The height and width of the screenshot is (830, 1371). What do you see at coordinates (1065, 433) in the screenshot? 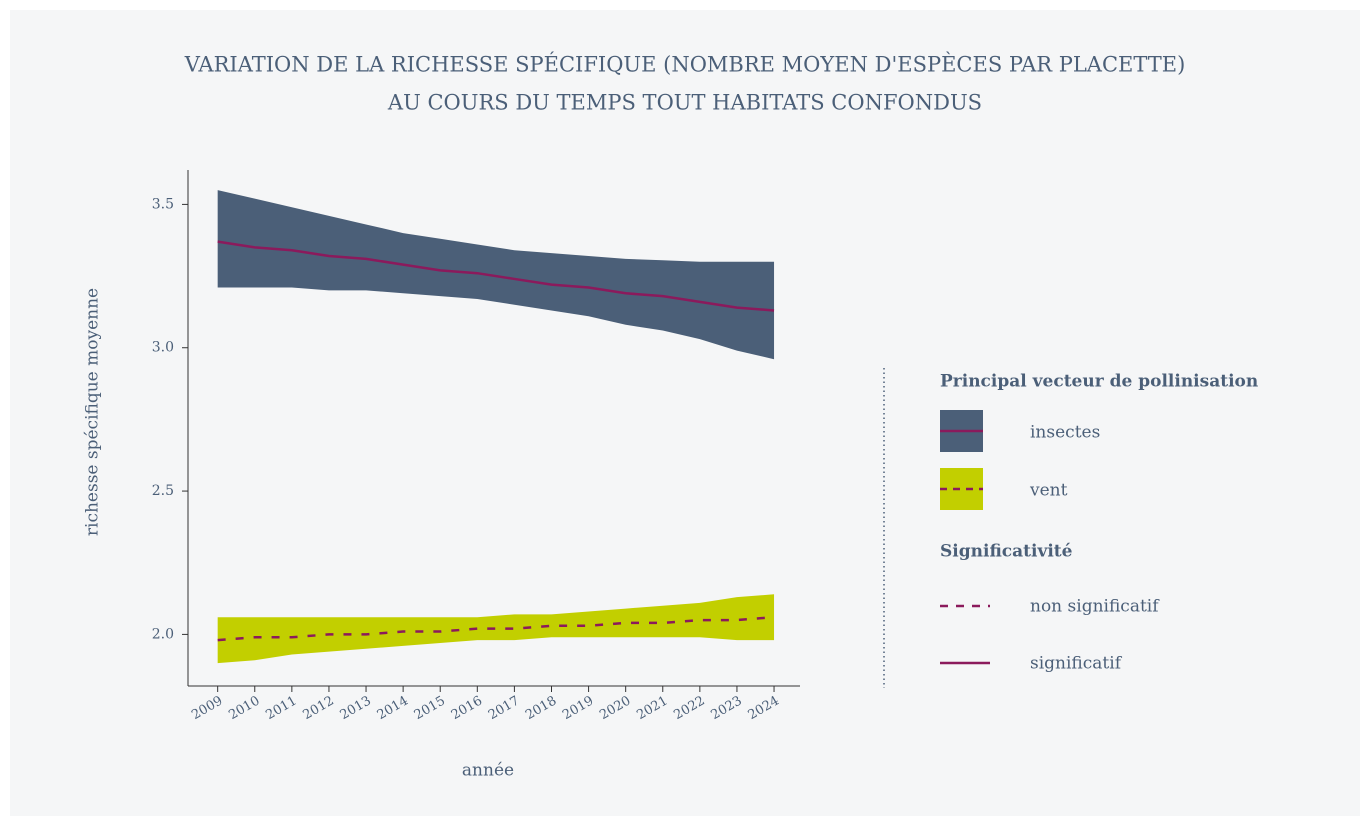
I see `legend-label: insectes` at bounding box center [1065, 433].